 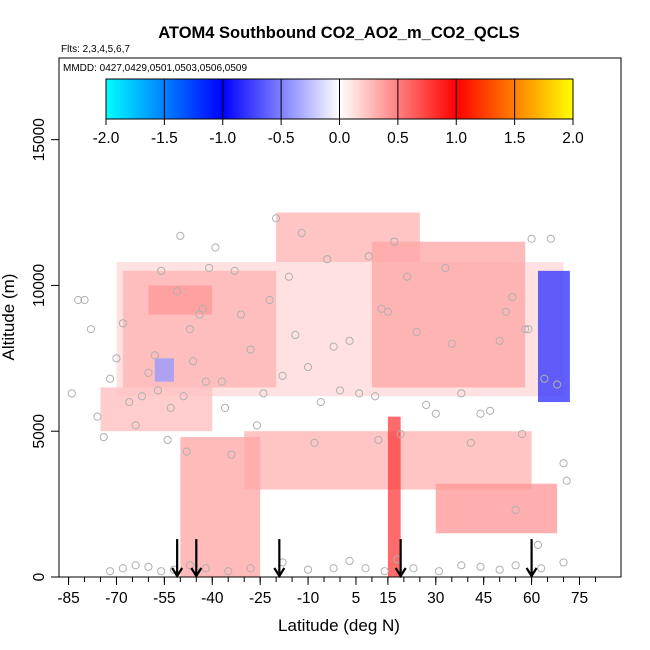 What do you see at coordinates (95, 49) in the screenshot?
I see `flights-subtitle: Flts: 2,3,4,5,6,7` at bounding box center [95, 49].